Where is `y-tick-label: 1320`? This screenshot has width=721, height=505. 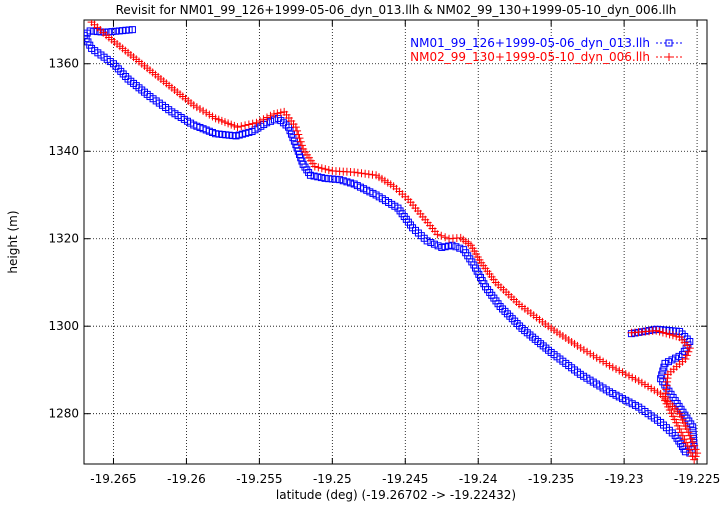 y-tick-label: 1320 is located at coordinates (63, 239).